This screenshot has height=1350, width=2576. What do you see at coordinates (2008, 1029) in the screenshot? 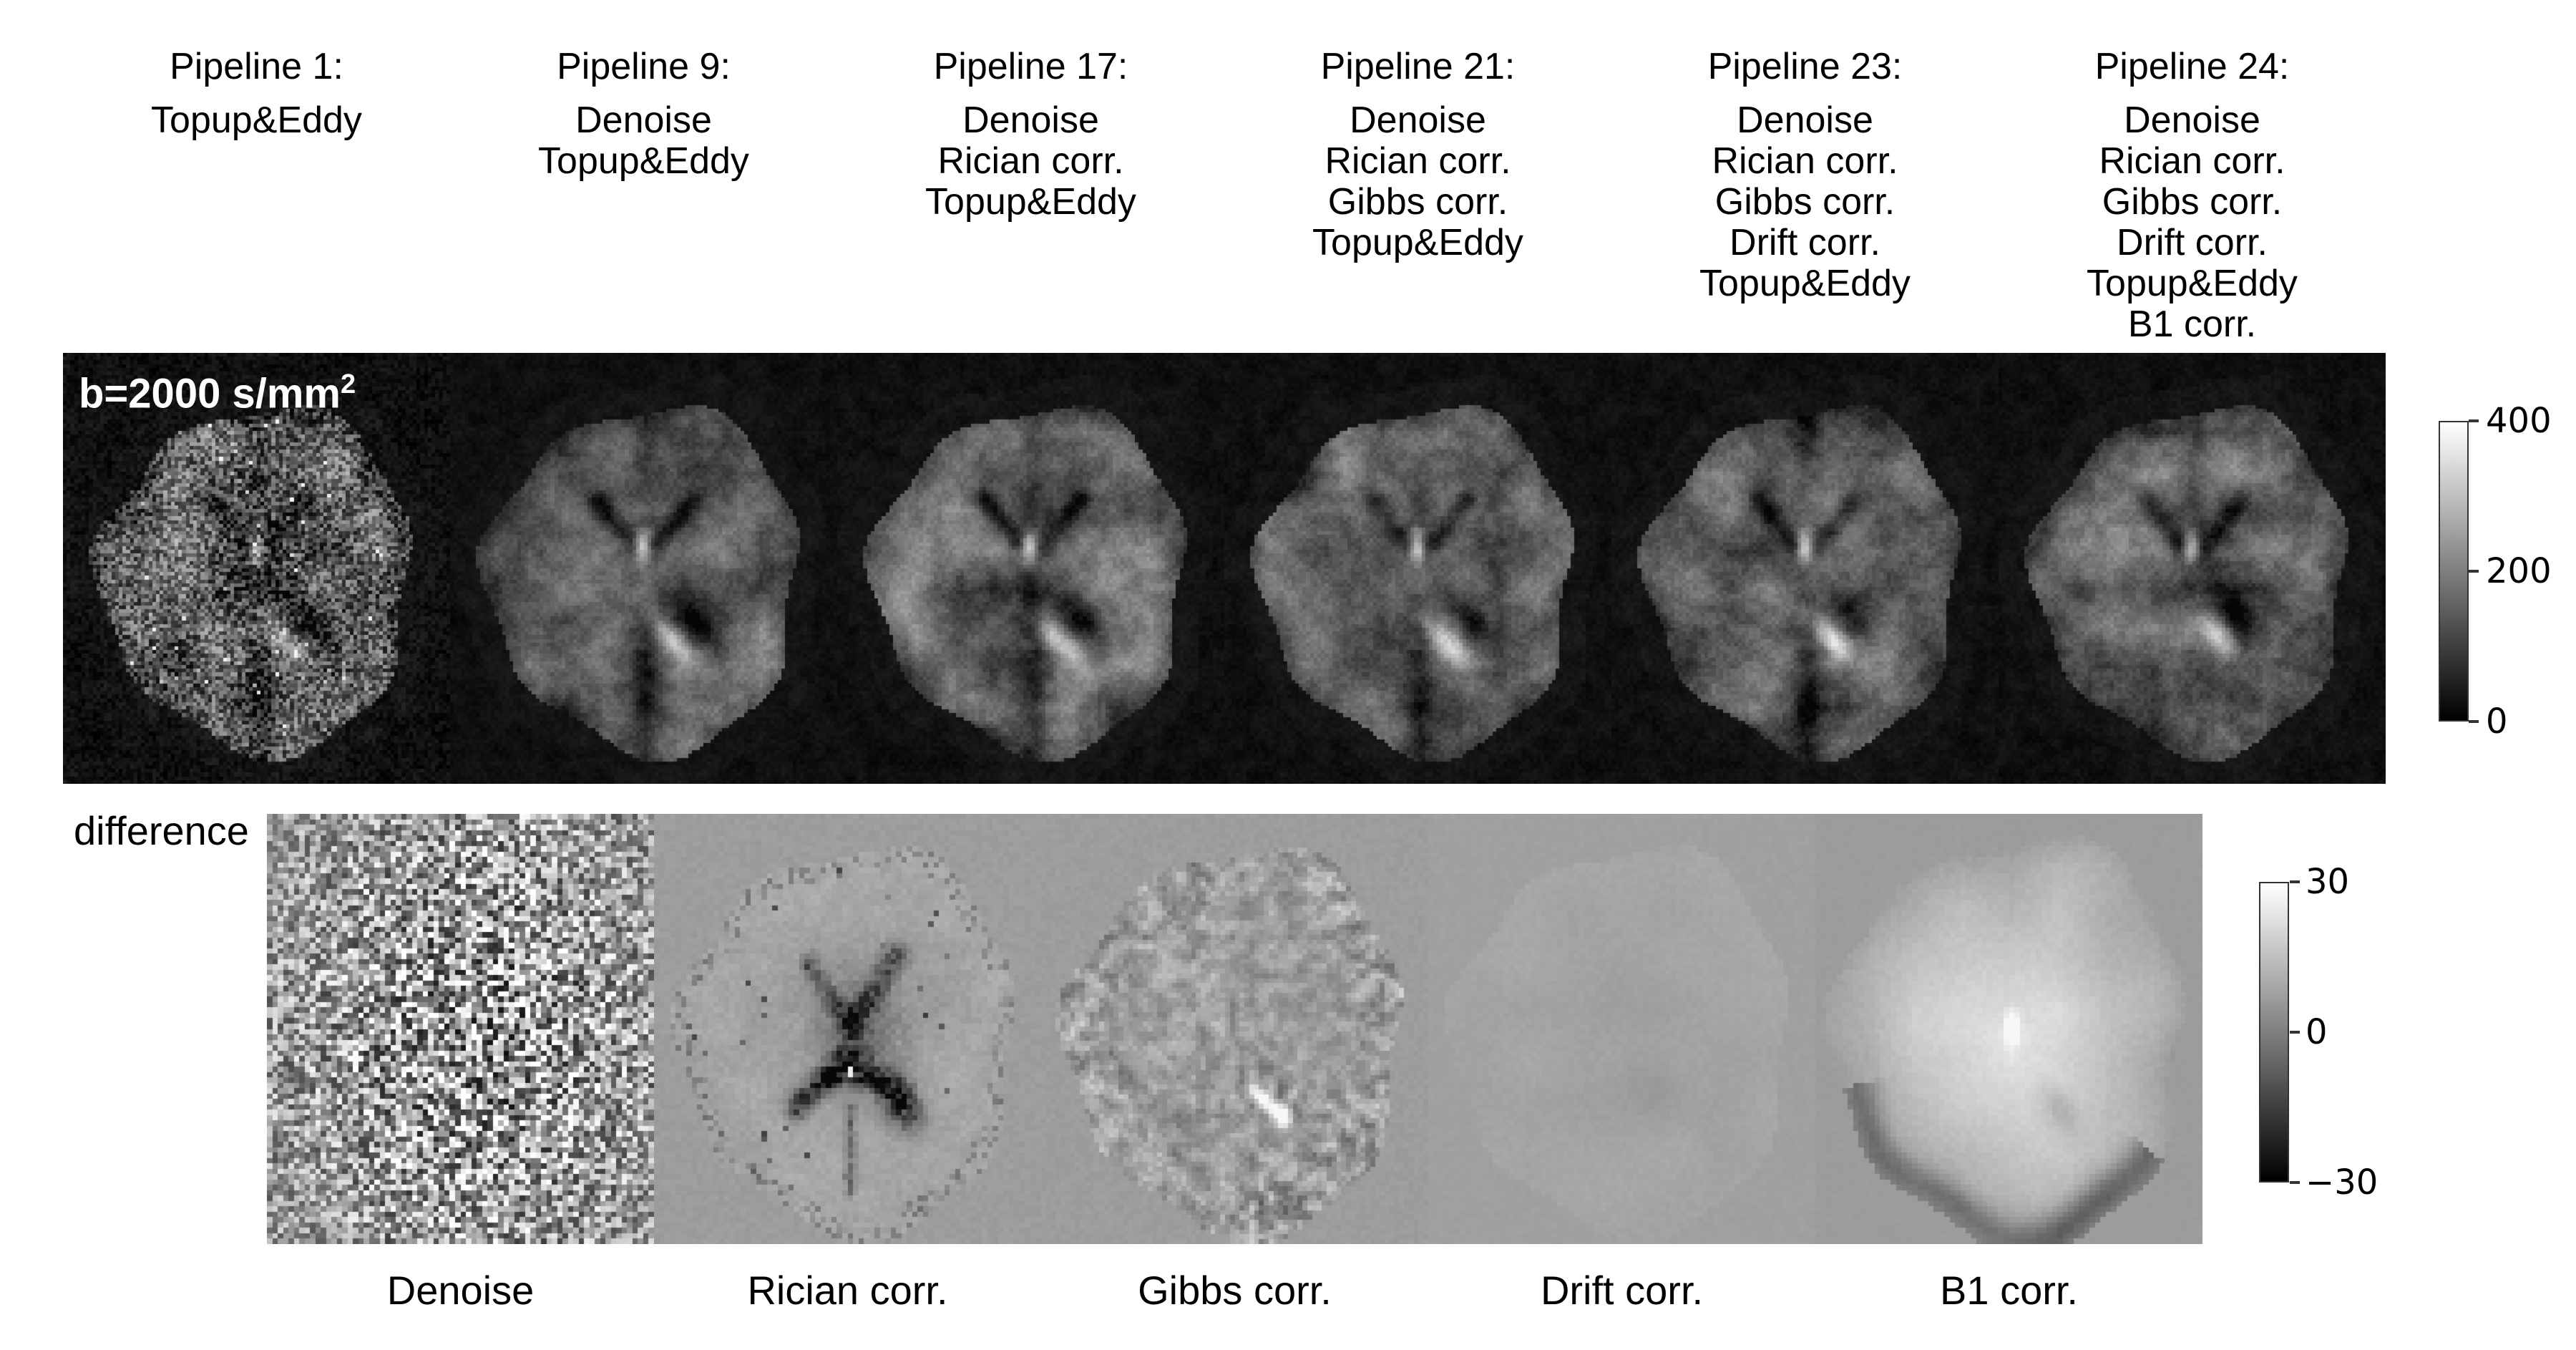
I see `diff-image-b1` at bounding box center [2008, 1029].